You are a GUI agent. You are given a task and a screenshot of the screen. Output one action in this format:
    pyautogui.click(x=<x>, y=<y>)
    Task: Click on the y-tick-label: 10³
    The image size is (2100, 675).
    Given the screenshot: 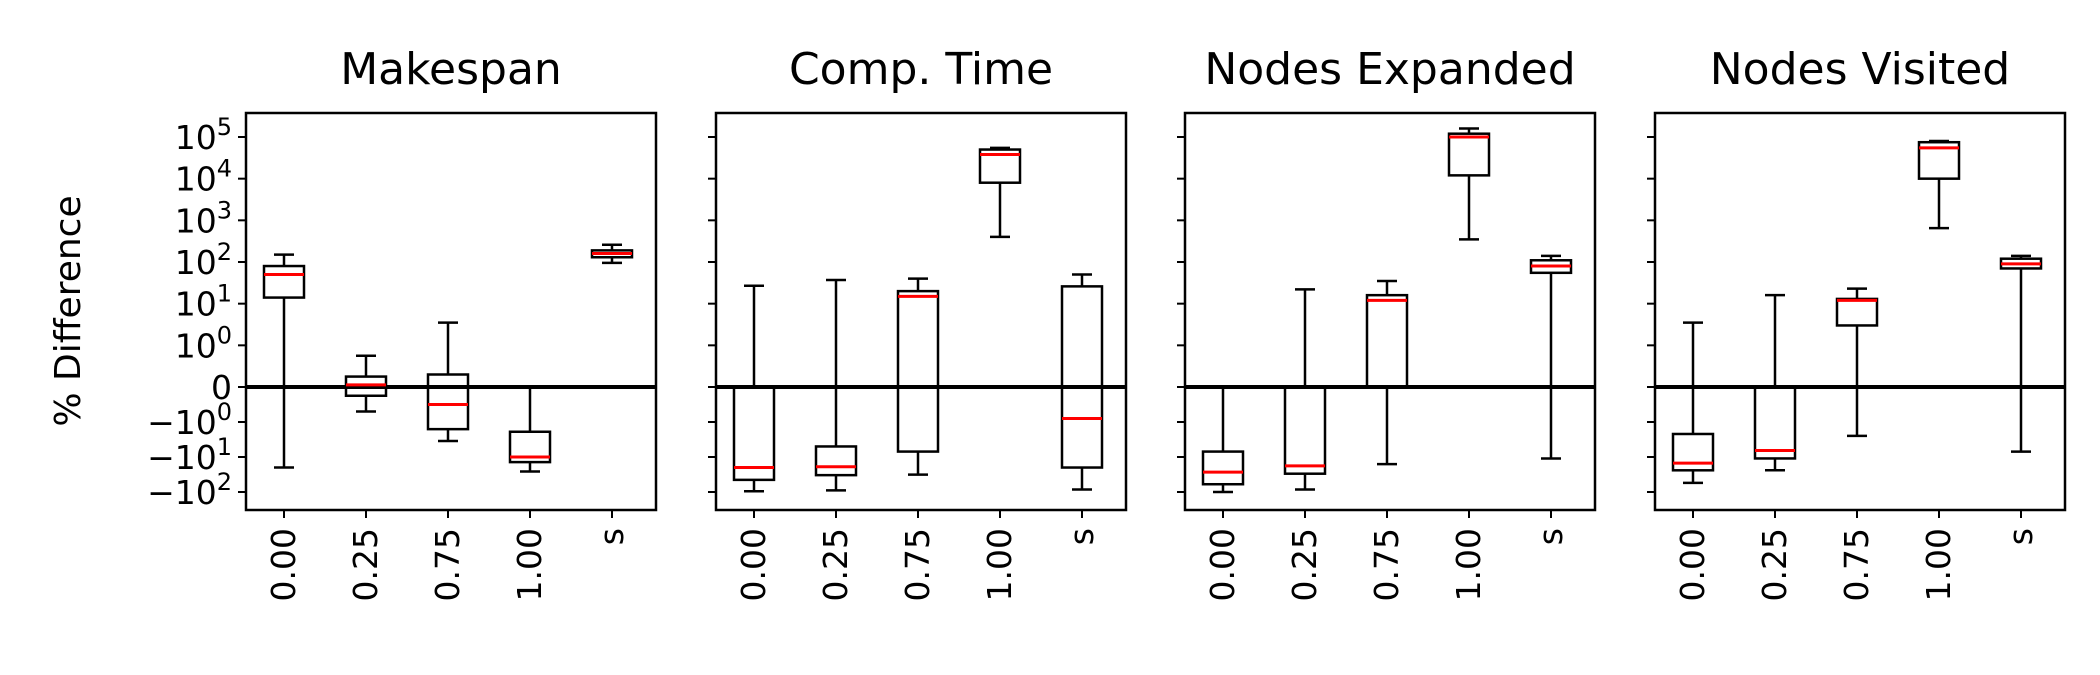 What is the action you would take?
    pyautogui.click(x=203, y=218)
    